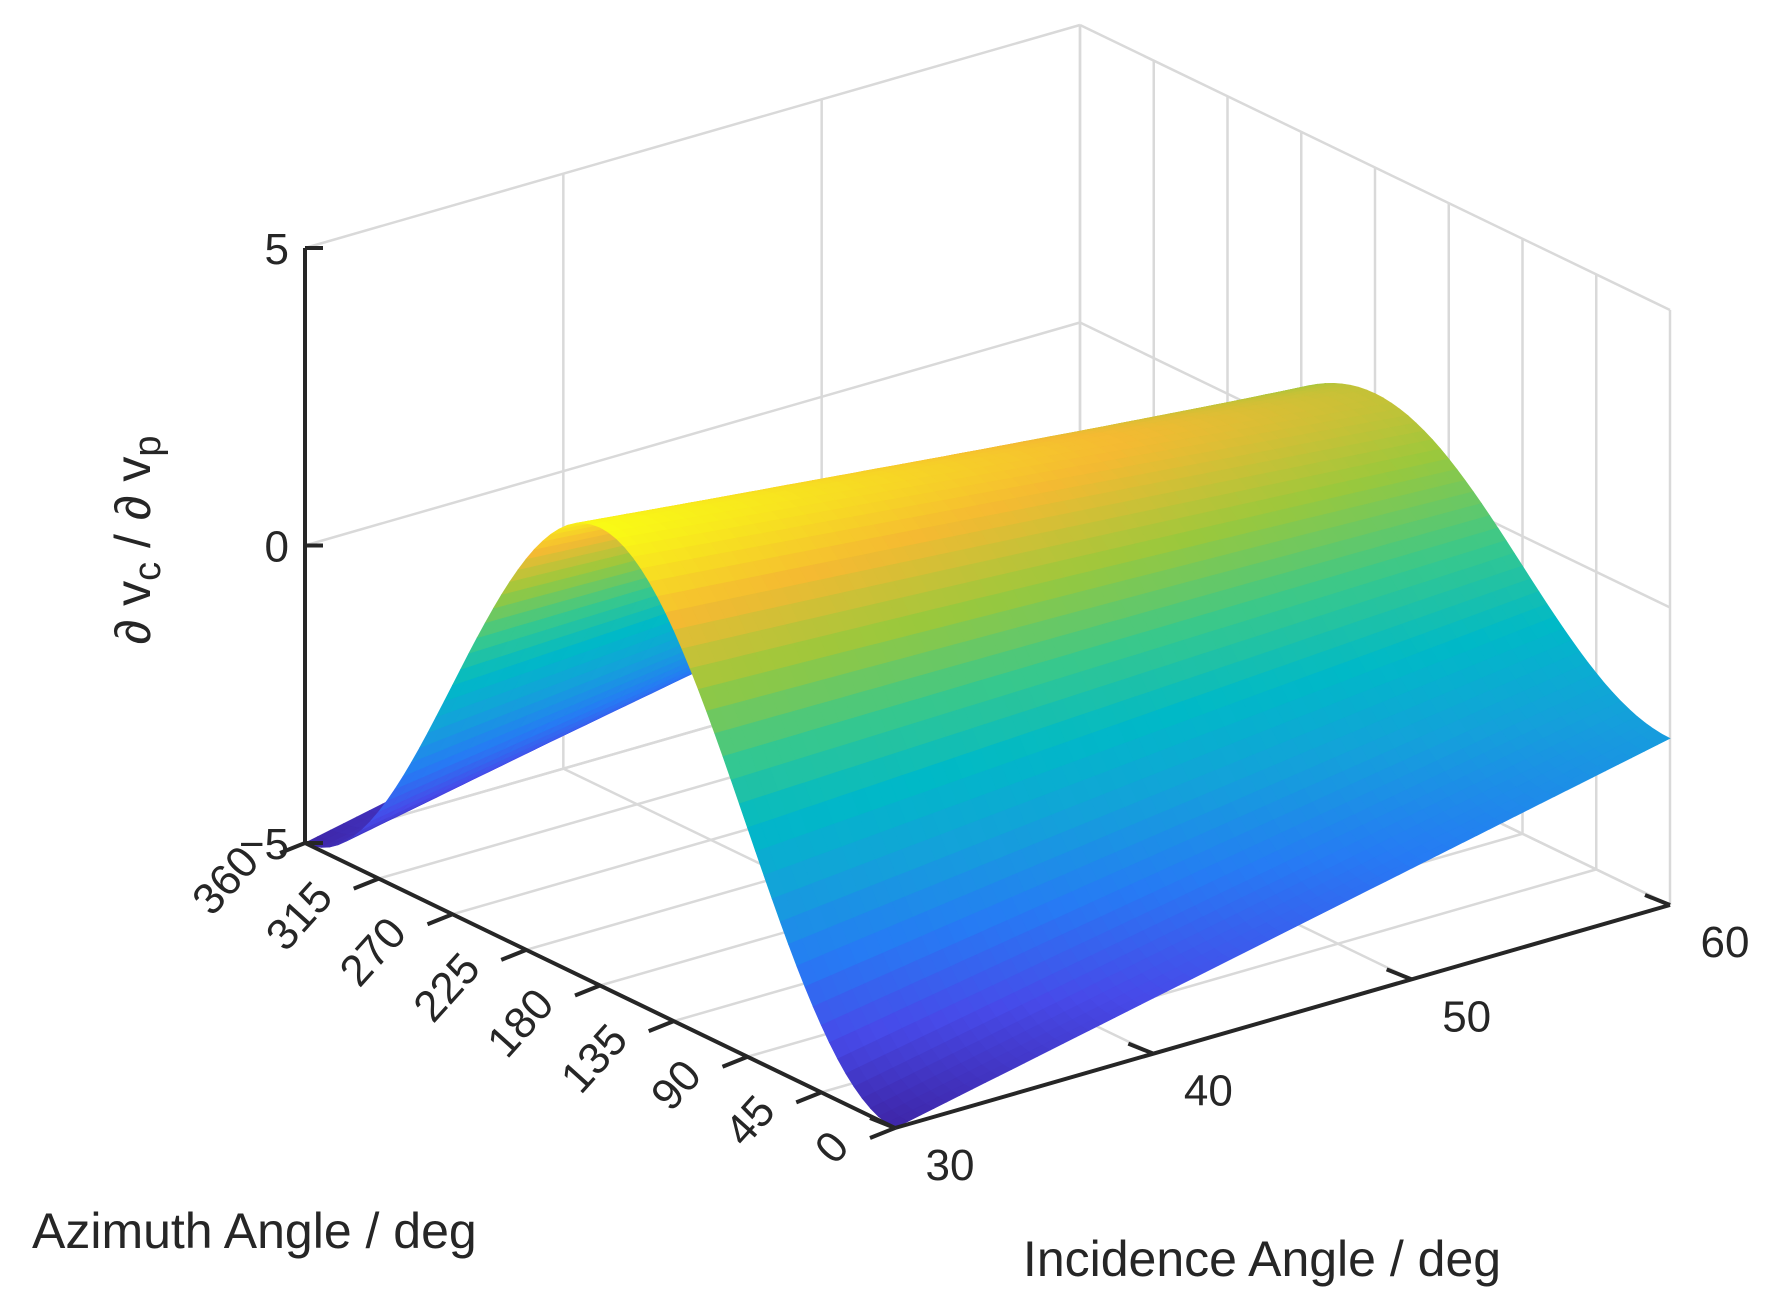 This screenshot has width=1777, height=1314. I want to click on grid-line-z-wall-right, so click(1375, 167).